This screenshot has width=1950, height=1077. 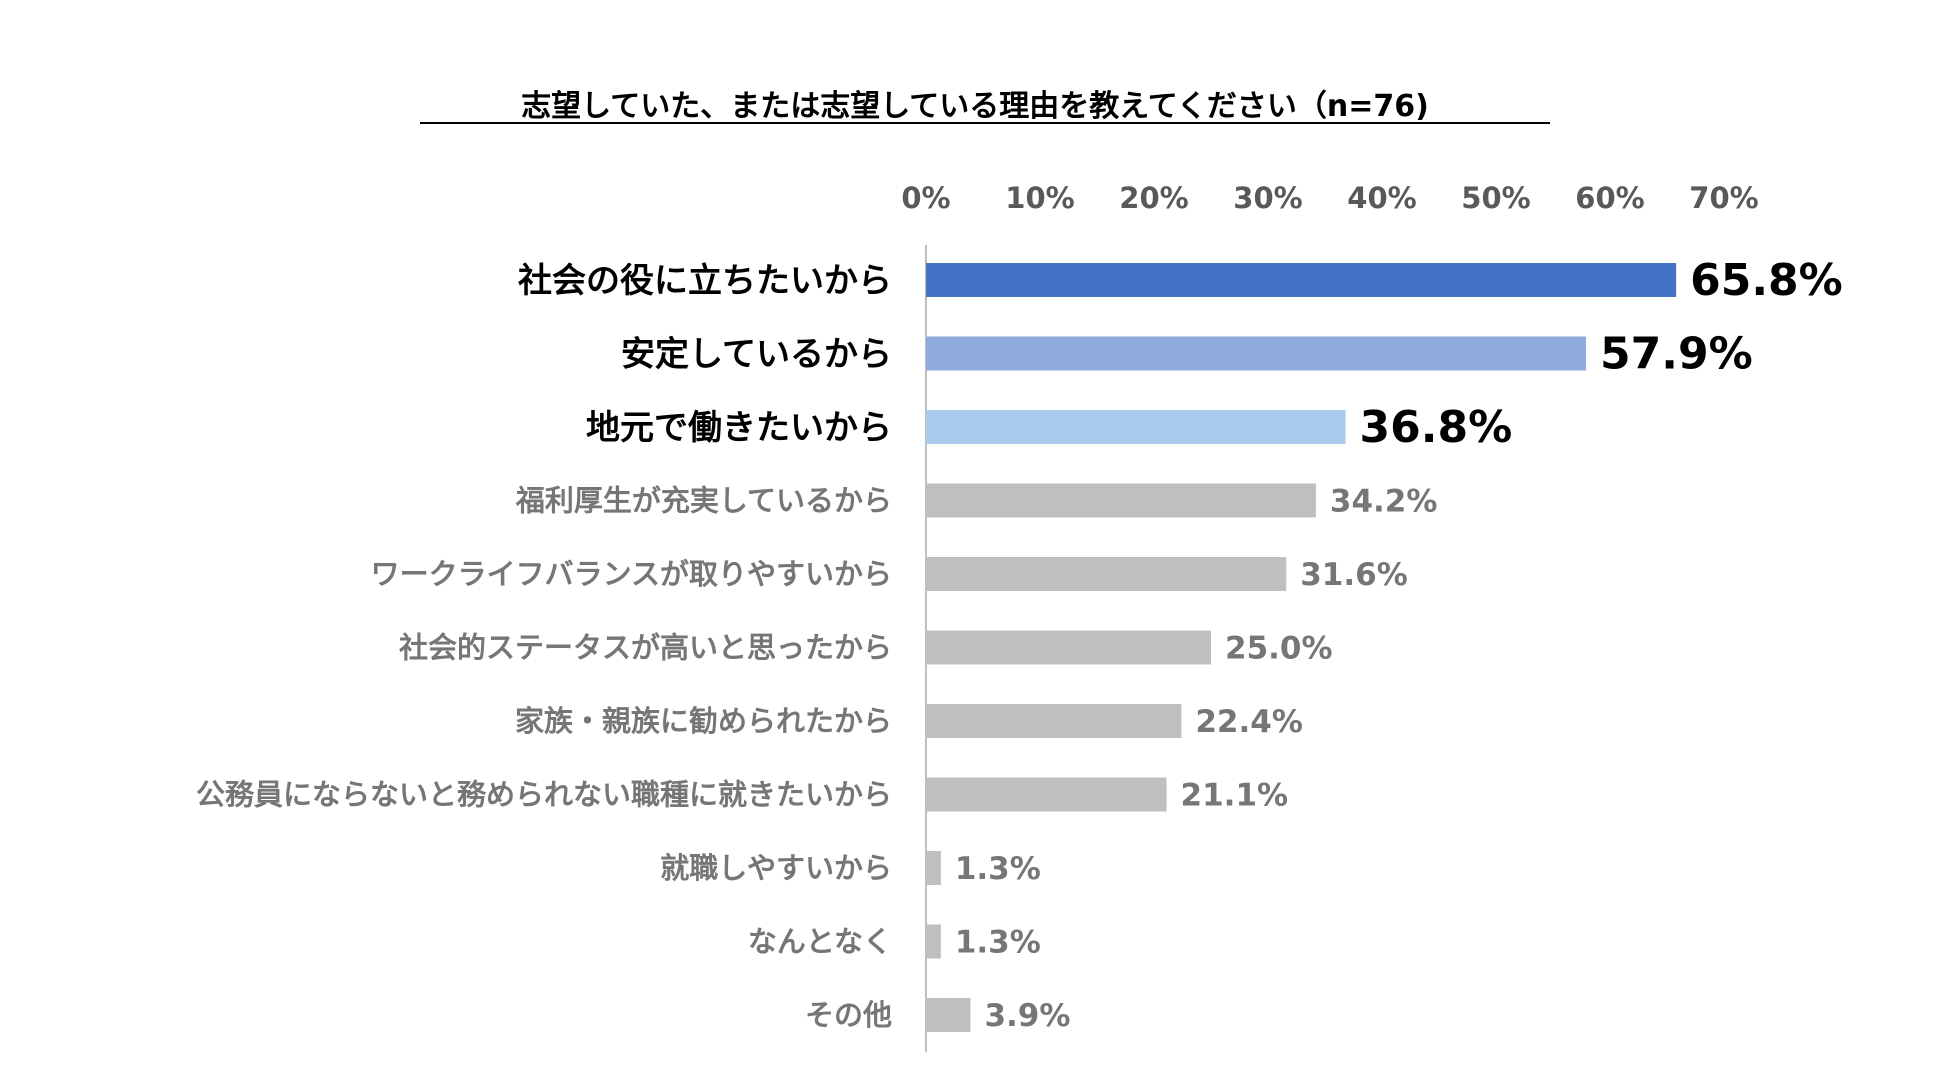 I want to click on category-label: 家族・親族に勧められたから, so click(x=703, y=721).